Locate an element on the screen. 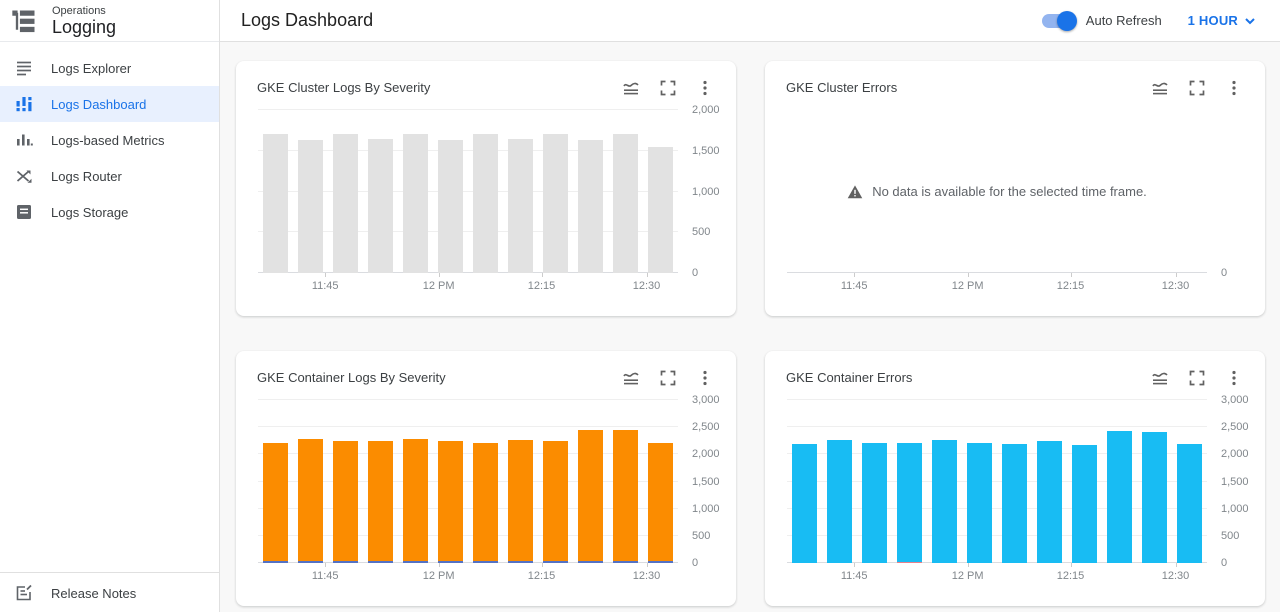  sidebar-item-label: Logs Explorer is located at coordinates (91, 68).